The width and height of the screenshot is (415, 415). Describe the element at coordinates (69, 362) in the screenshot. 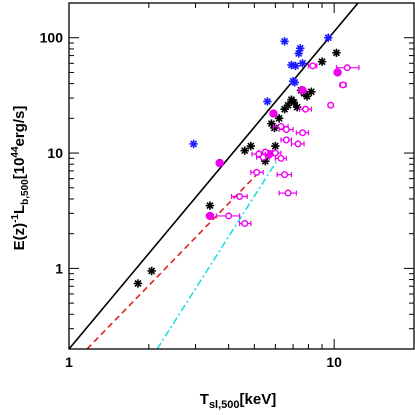

I see `x-tick-label: 1` at that location.